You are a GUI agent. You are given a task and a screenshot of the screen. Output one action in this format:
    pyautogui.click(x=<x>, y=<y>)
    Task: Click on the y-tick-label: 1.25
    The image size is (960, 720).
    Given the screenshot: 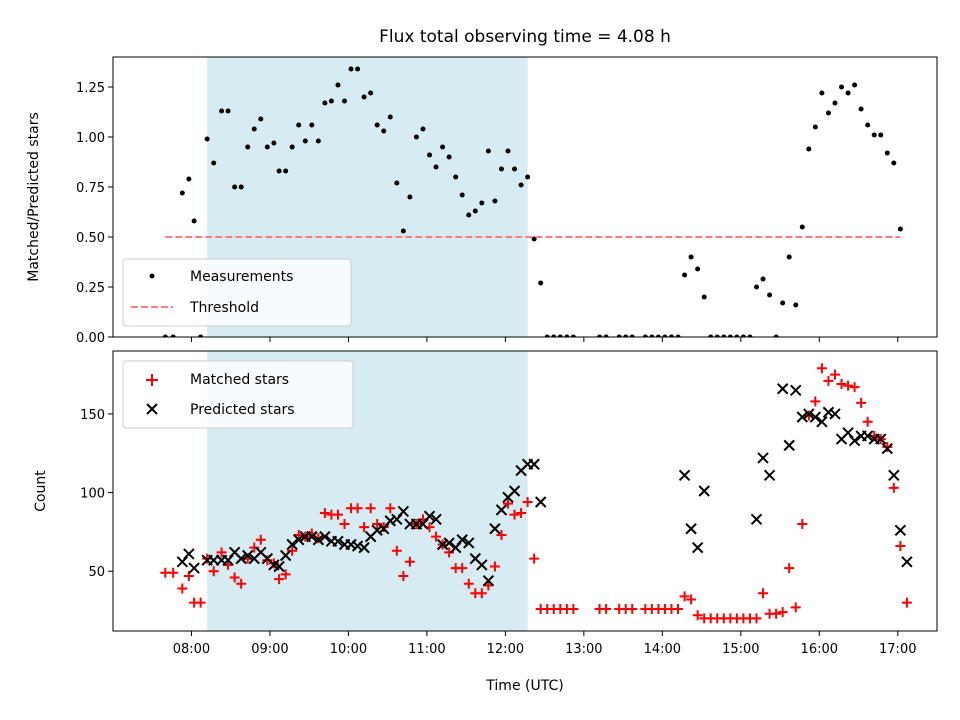 What is the action you would take?
    pyautogui.click(x=90, y=88)
    